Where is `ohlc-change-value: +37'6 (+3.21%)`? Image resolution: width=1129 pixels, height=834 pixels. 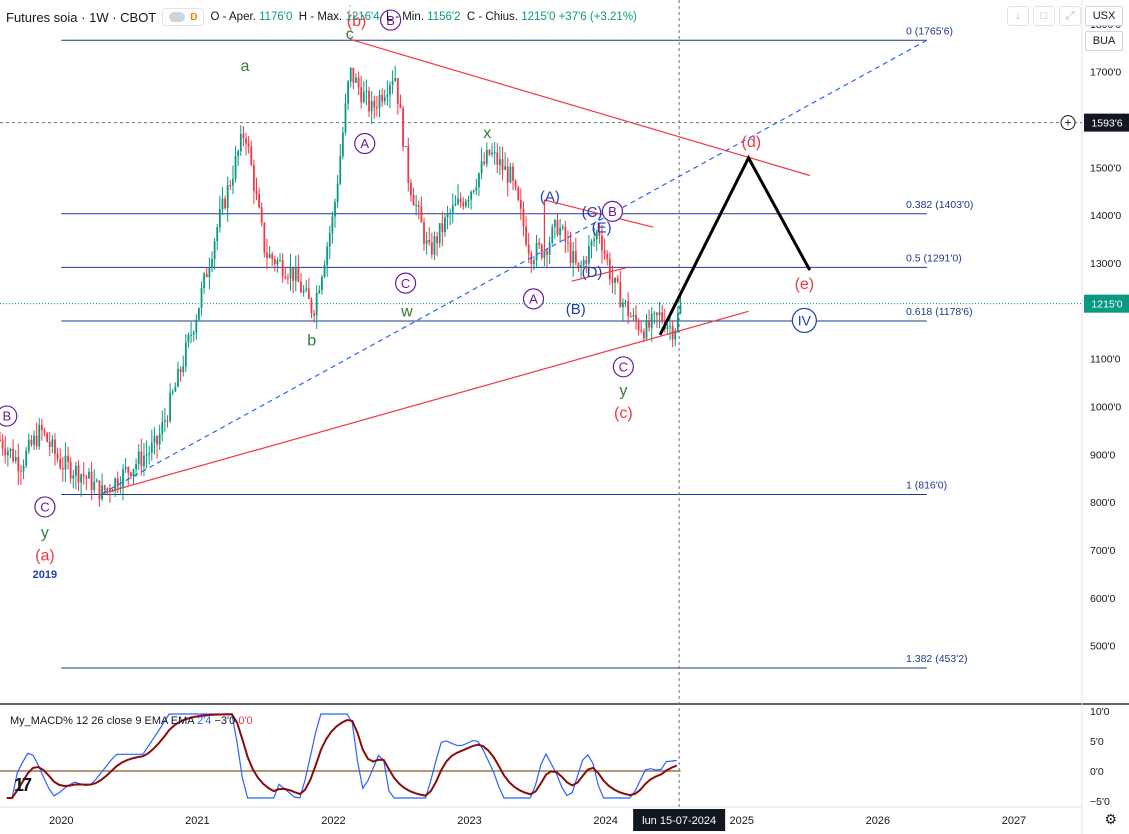
ohlc-change-value: +37'6 (+3.21%) is located at coordinates (597, 17).